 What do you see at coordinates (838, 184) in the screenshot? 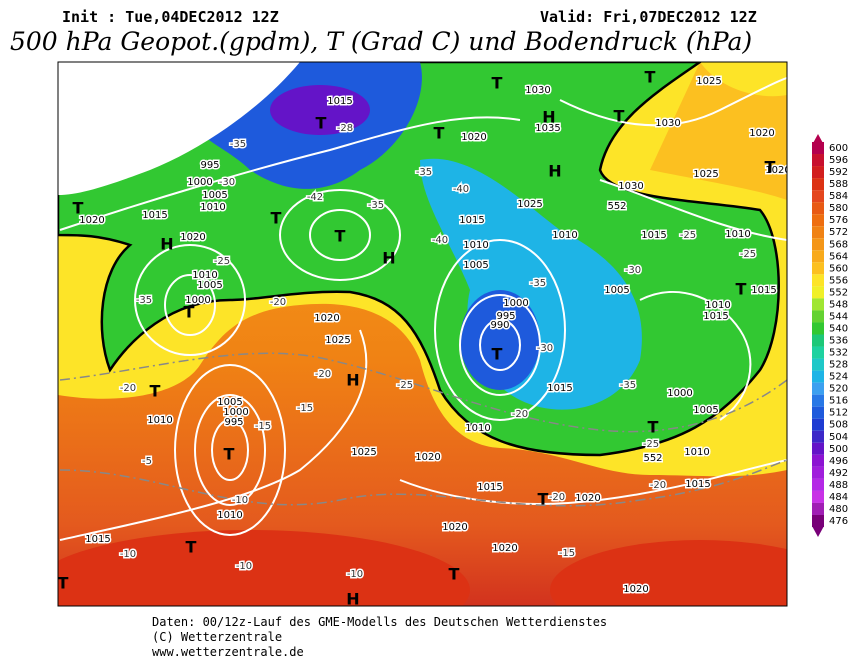
I see `colorbar-label: 588` at bounding box center [838, 184].